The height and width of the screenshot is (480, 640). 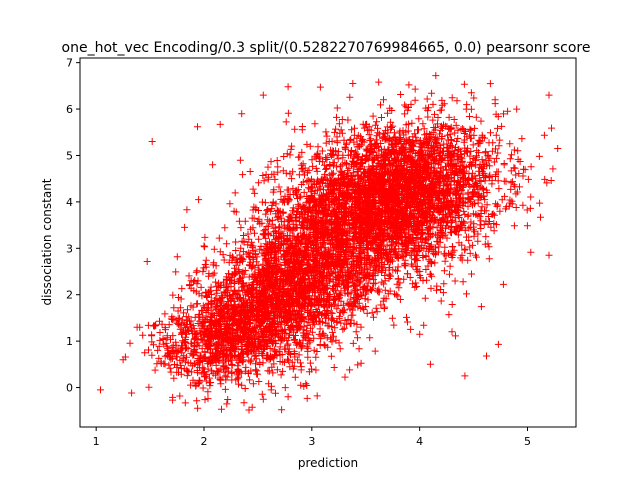 What do you see at coordinates (69, 63) in the screenshot?
I see `y-tick-label: 7` at bounding box center [69, 63].